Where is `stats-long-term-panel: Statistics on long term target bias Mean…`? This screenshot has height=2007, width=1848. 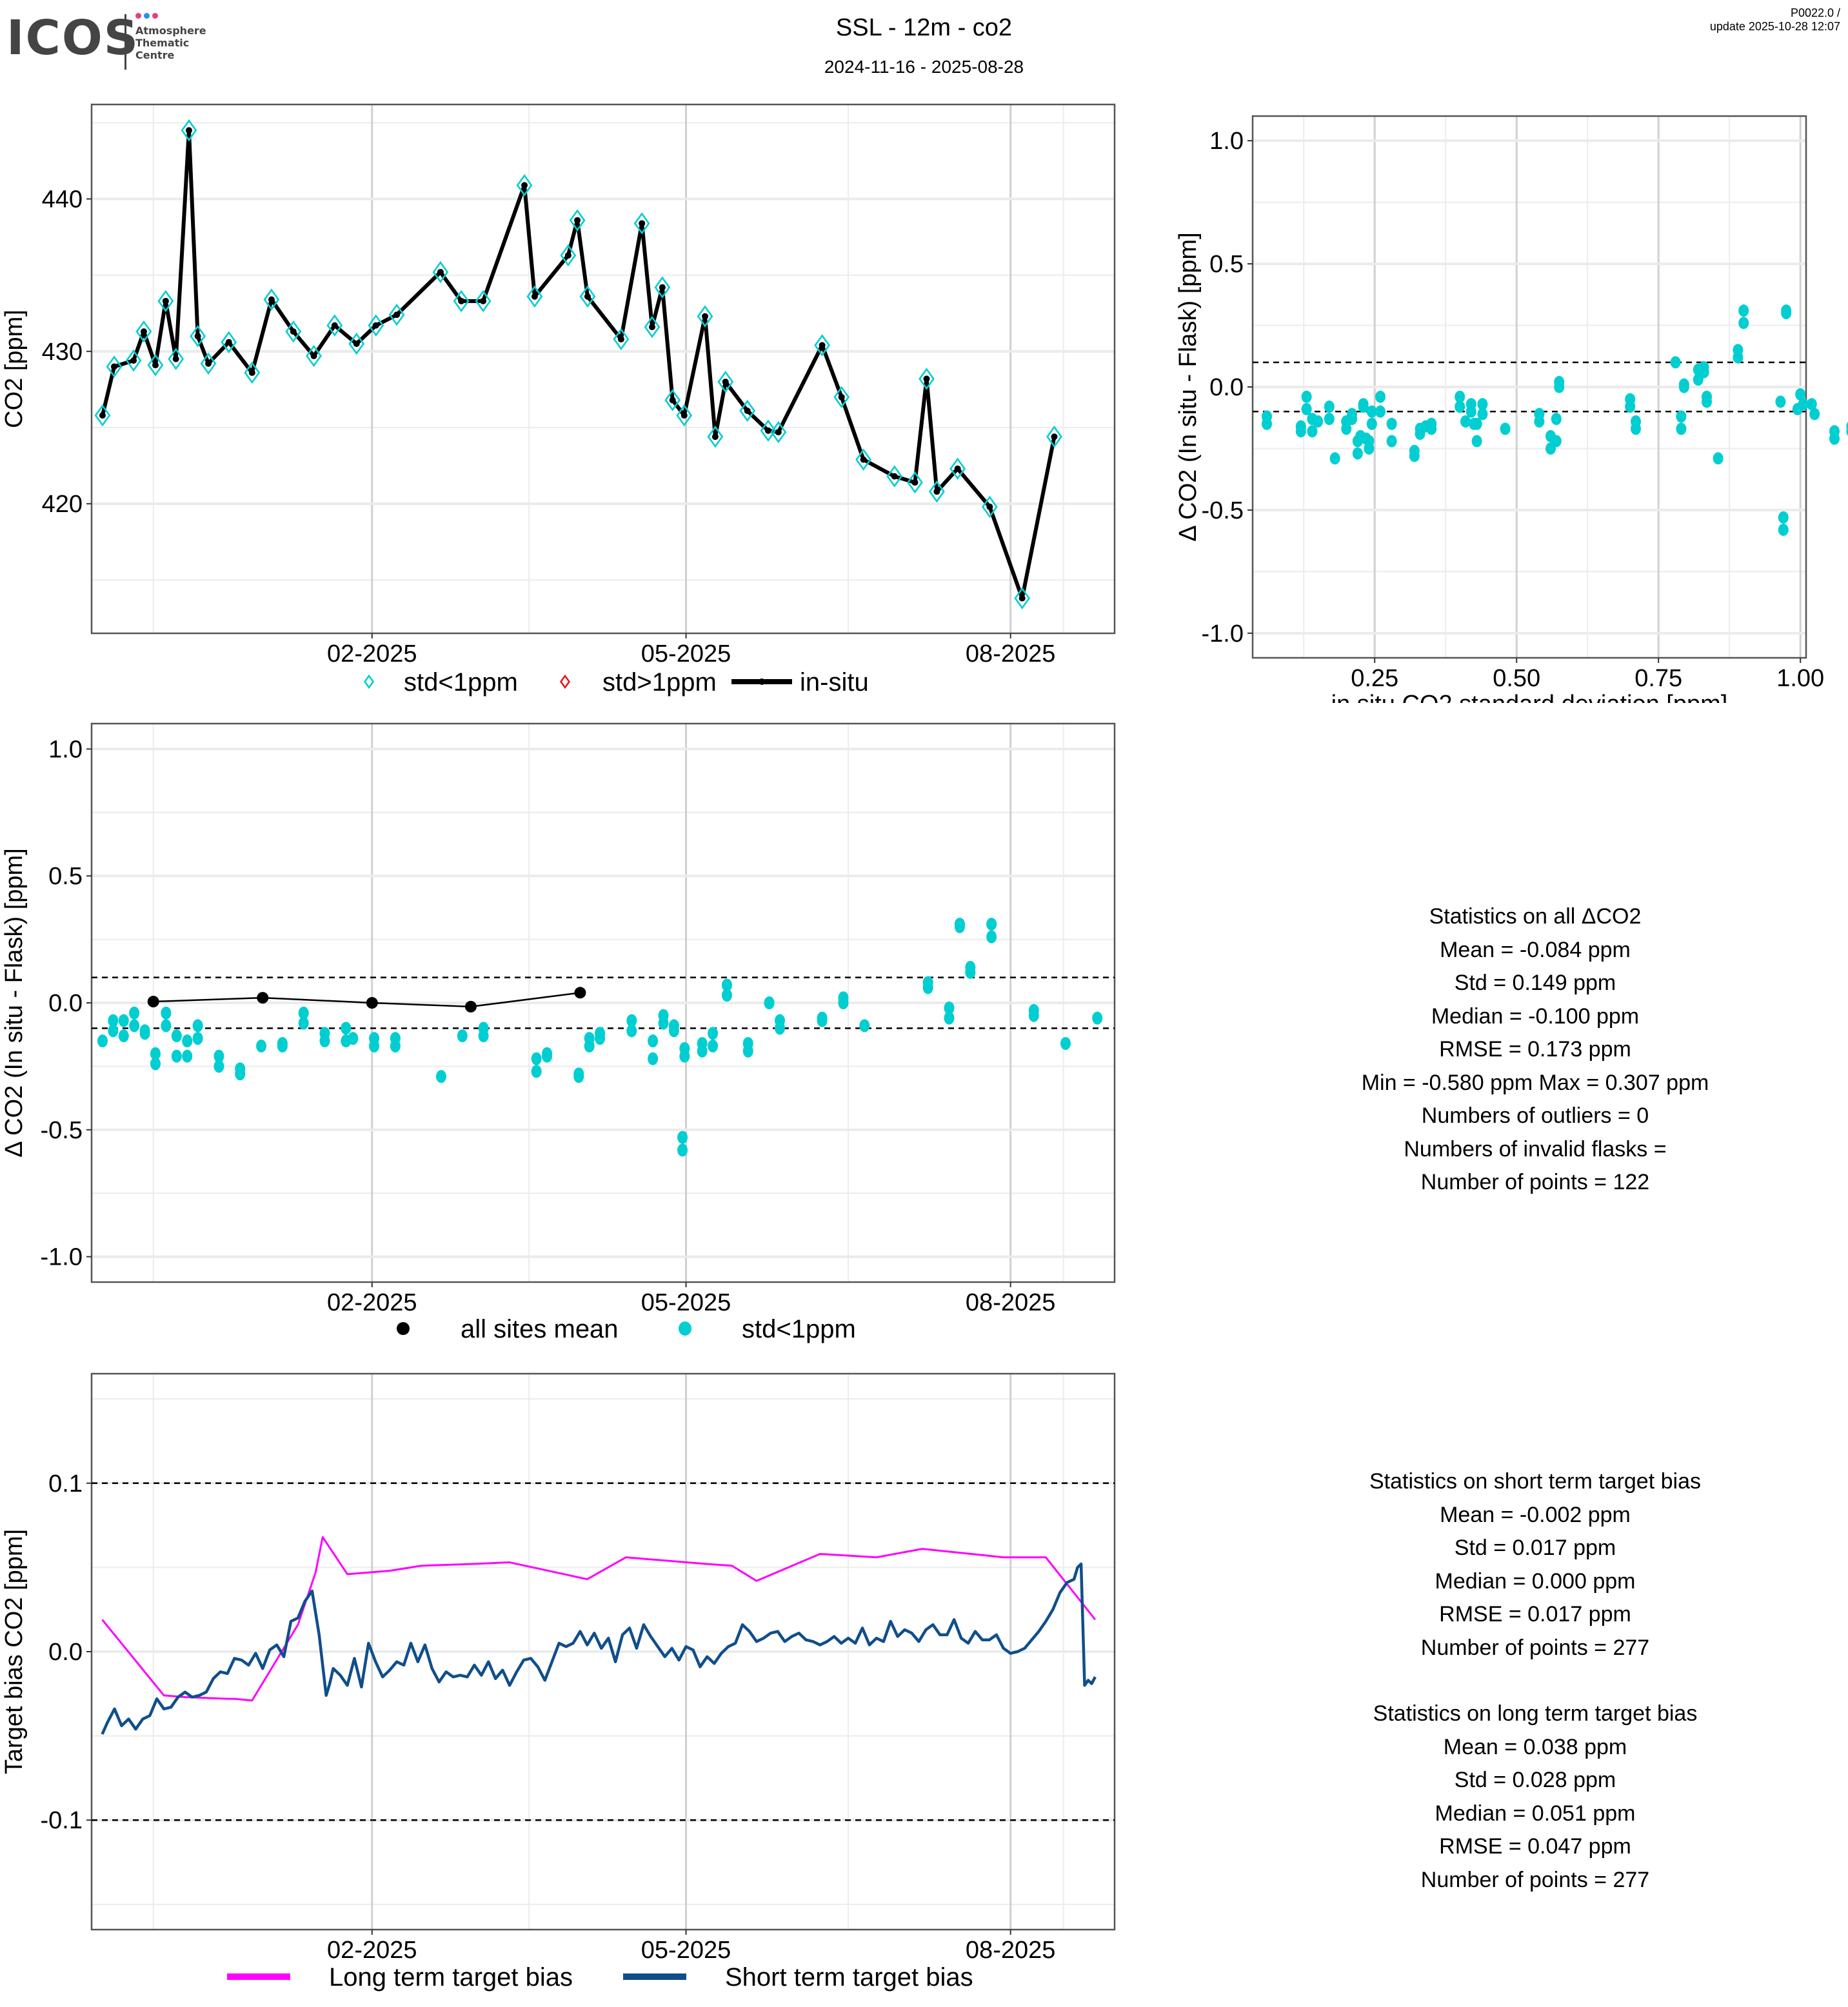 stats-long-term-panel: Statistics on long term target bias Mean… is located at coordinates (1535, 1797).